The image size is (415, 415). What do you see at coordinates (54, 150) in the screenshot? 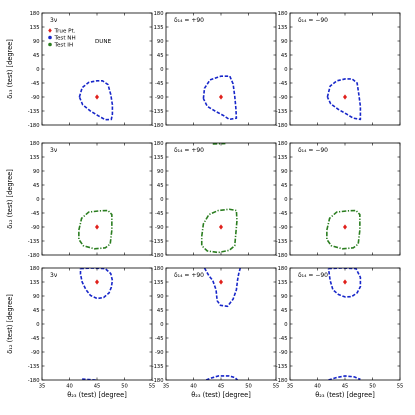
I see `panel-title: 3ν` at bounding box center [54, 150].